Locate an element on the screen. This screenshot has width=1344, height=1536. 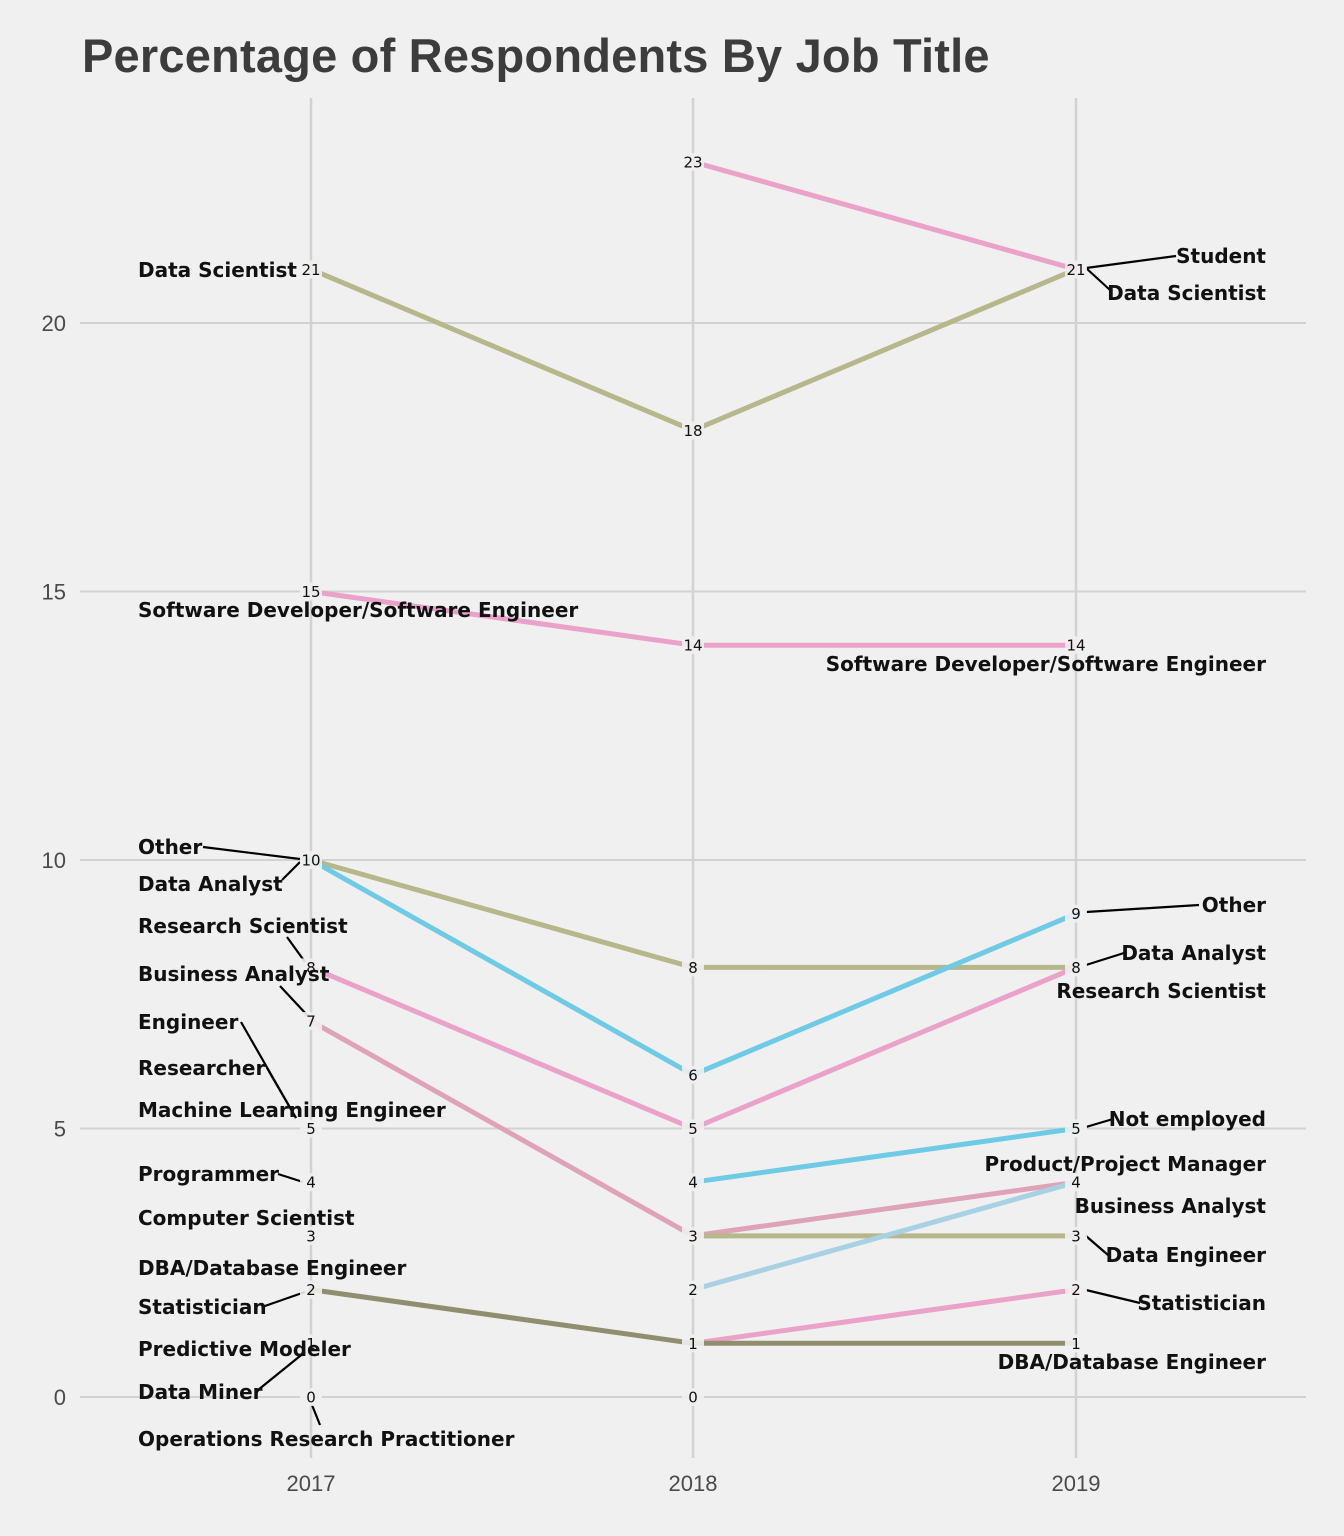
y-tick-label: 5 is located at coordinates (60, 1129).